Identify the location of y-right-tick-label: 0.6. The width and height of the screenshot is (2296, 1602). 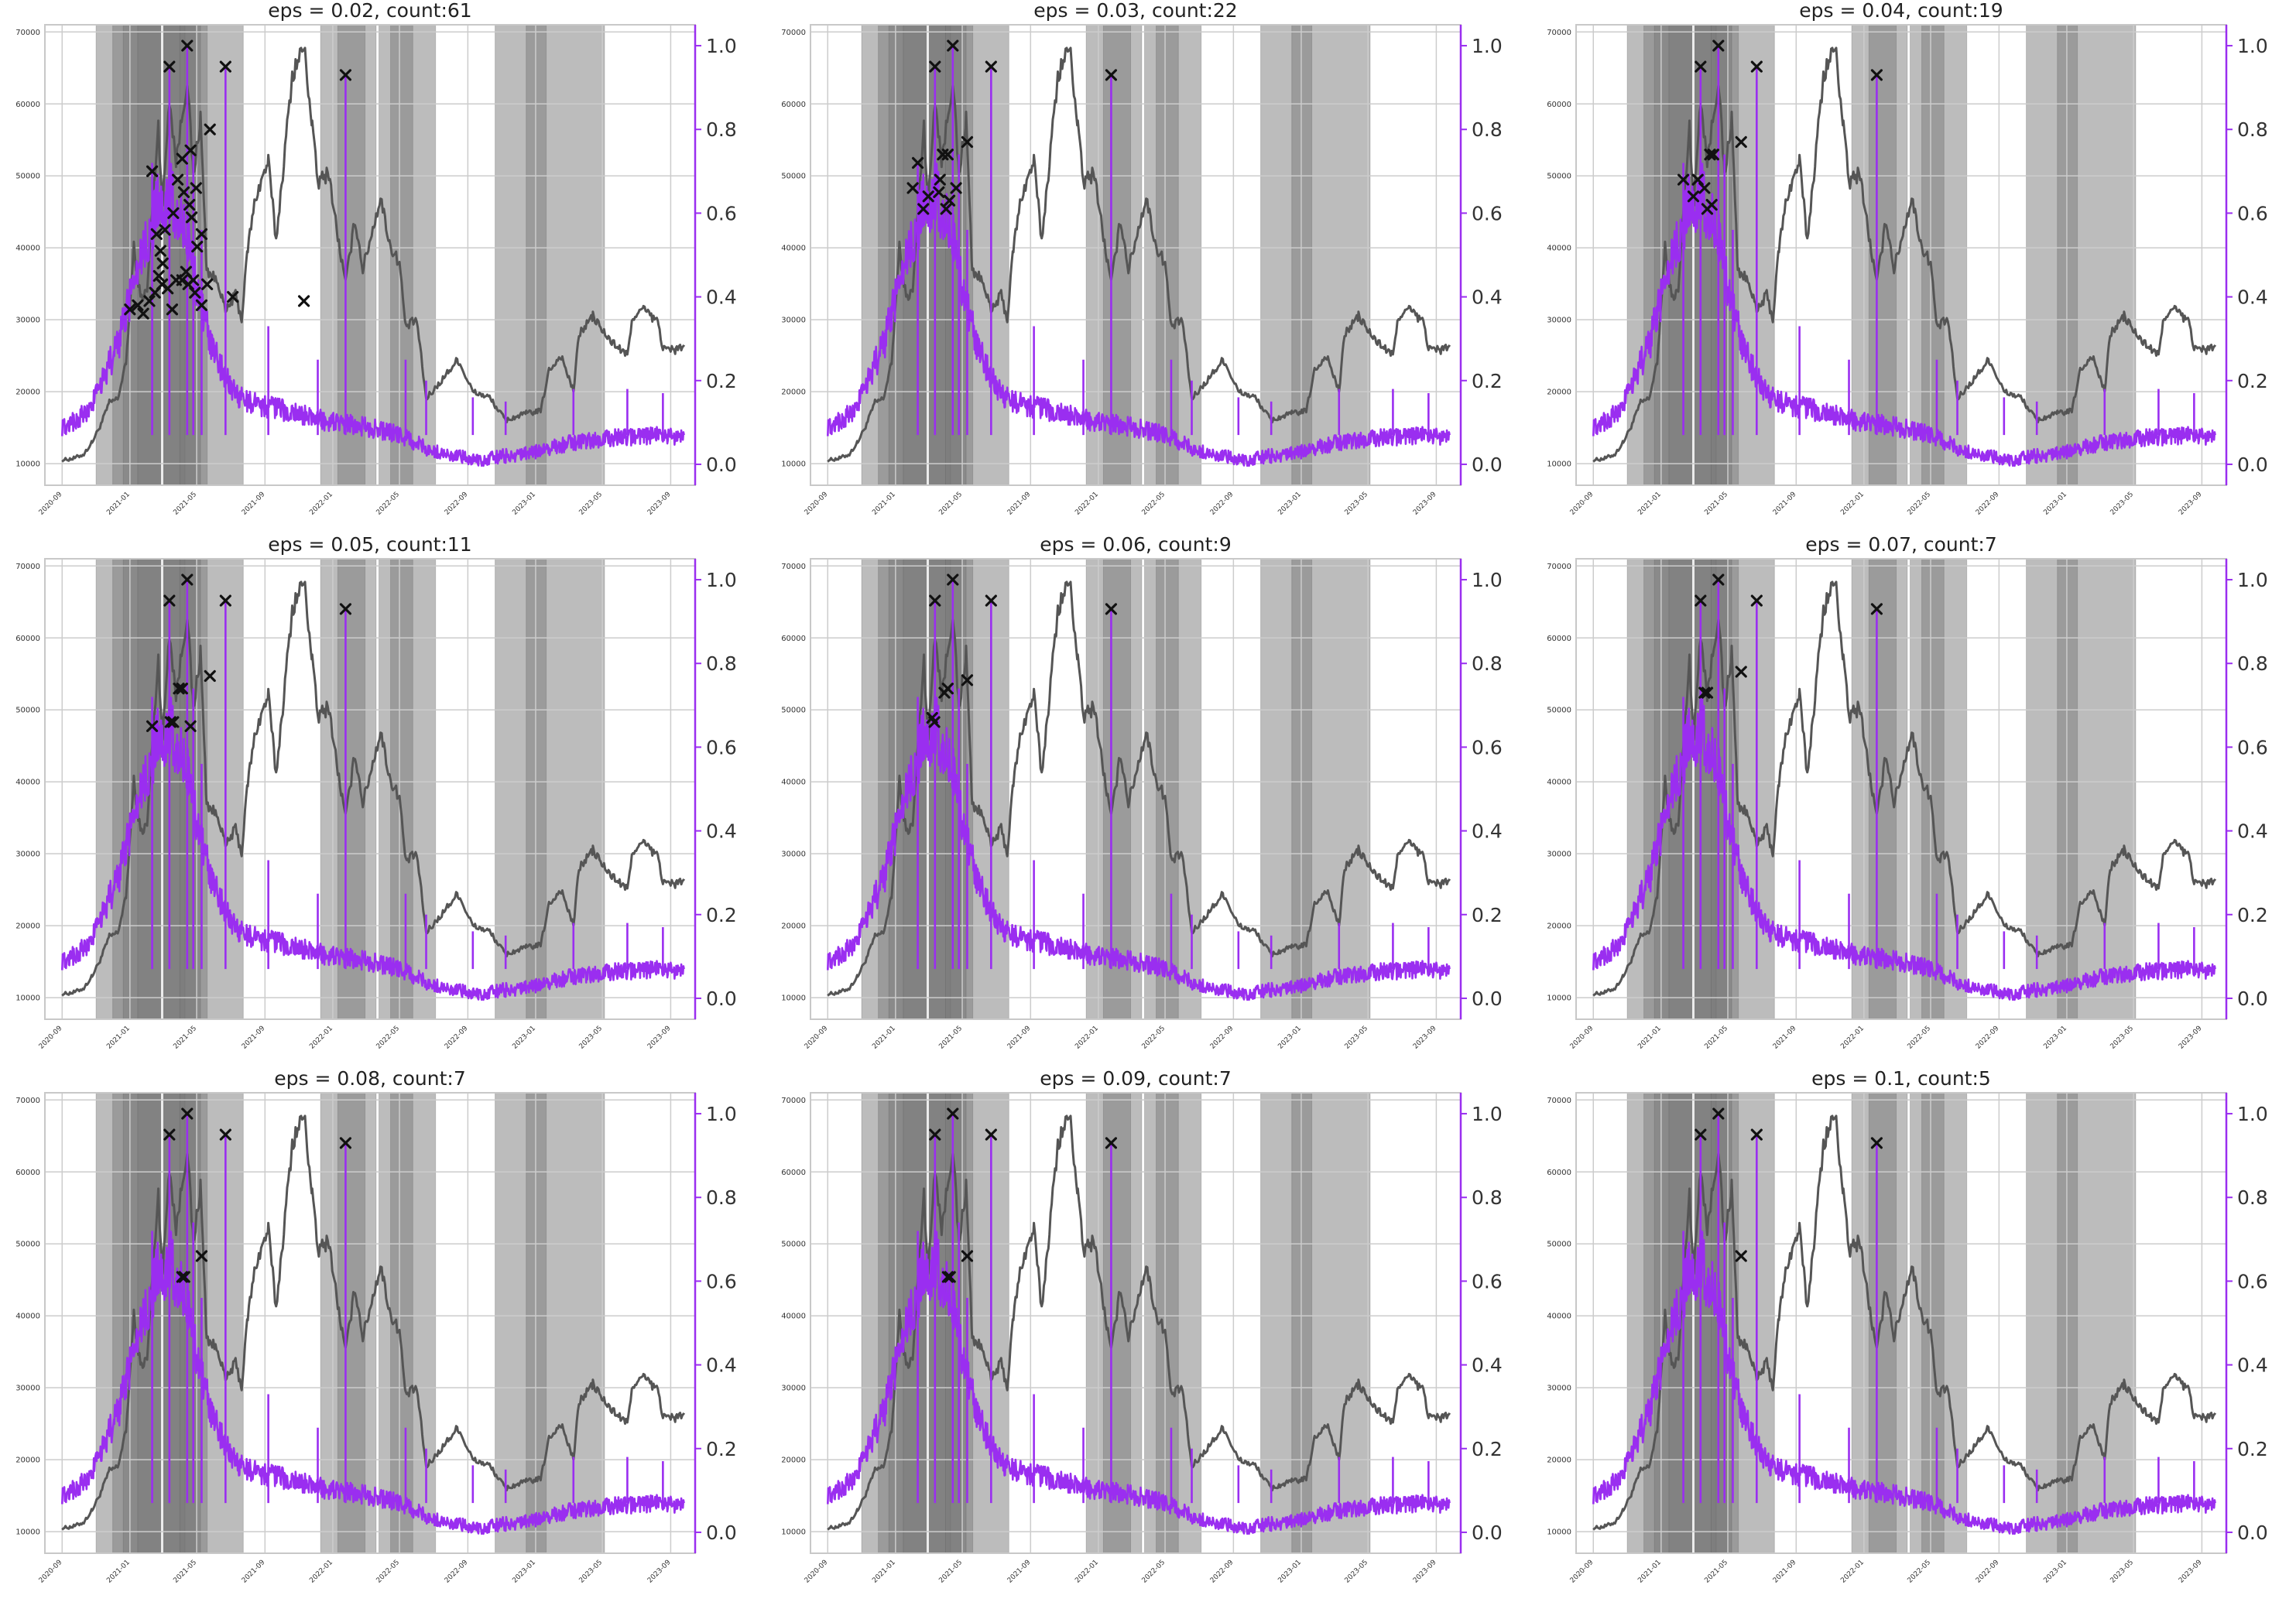
(721, 747).